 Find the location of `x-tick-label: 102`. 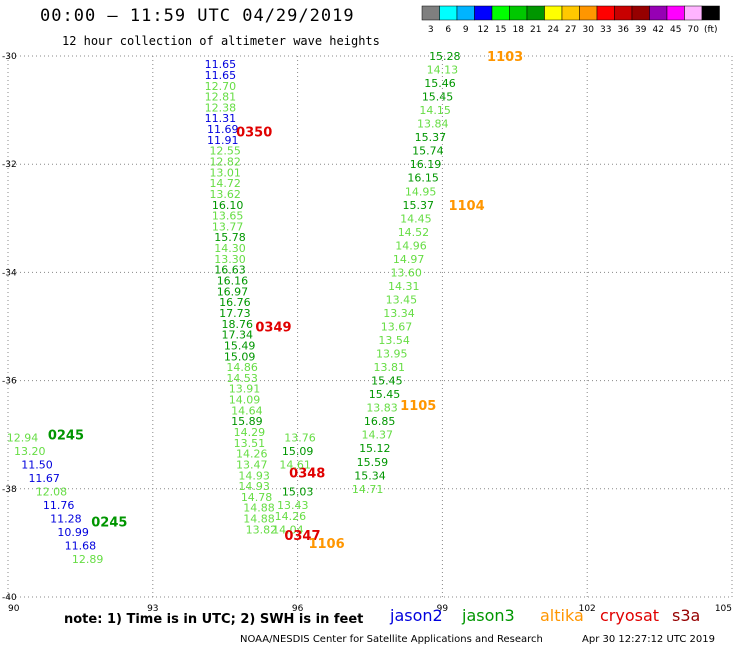

x-tick-label: 102 is located at coordinates (587, 609).